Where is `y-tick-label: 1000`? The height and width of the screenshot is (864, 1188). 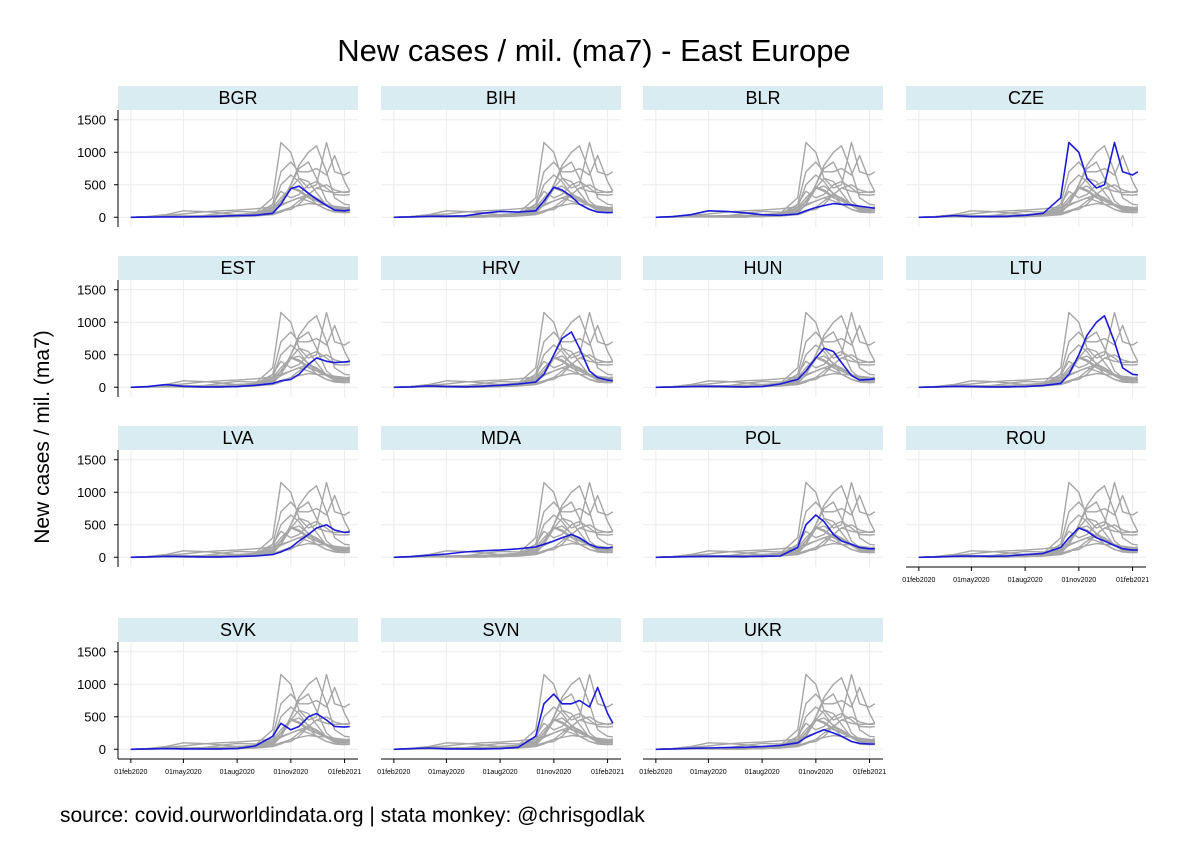
y-tick-label: 1000 is located at coordinates (91, 152).